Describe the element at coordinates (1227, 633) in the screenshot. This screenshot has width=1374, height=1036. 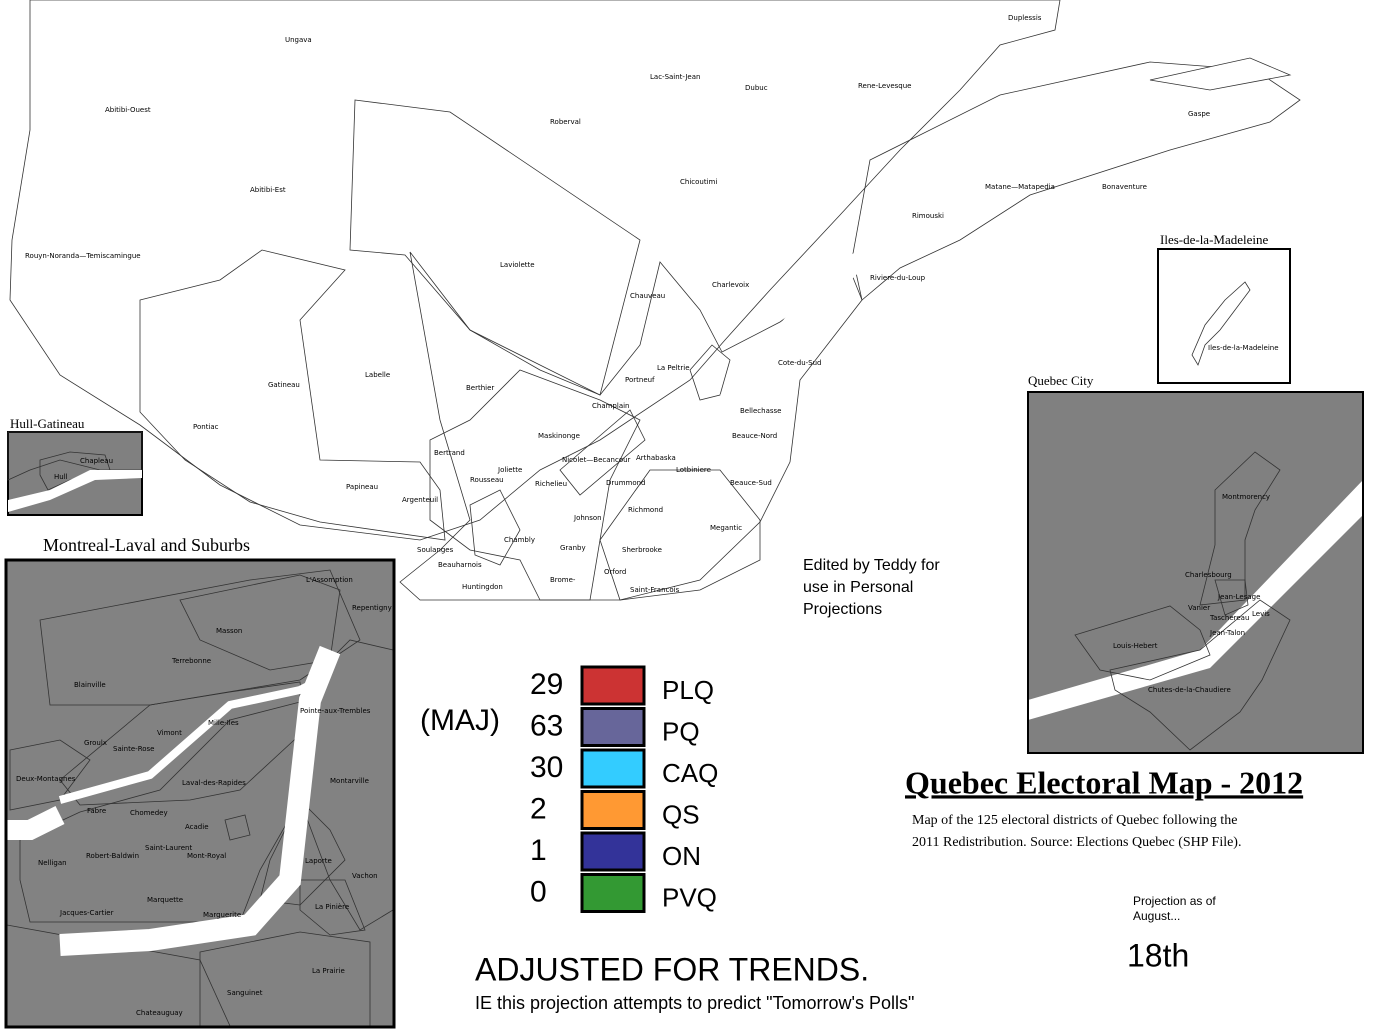
I see `district-label: Jean-Talon` at that location.